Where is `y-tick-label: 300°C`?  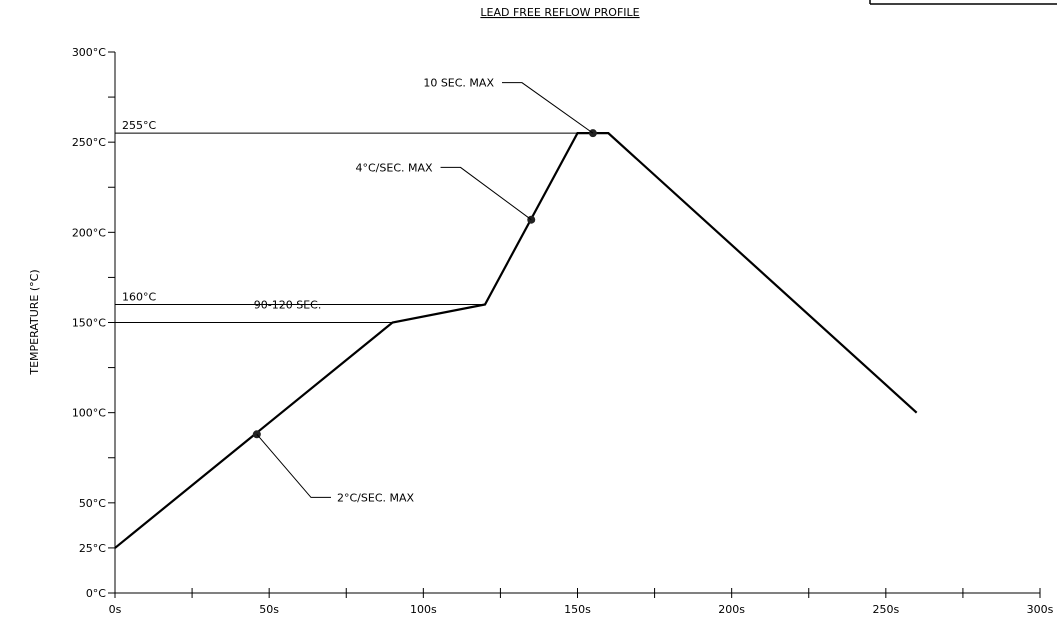 y-tick-label: 300°C is located at coordinates (89, 52).